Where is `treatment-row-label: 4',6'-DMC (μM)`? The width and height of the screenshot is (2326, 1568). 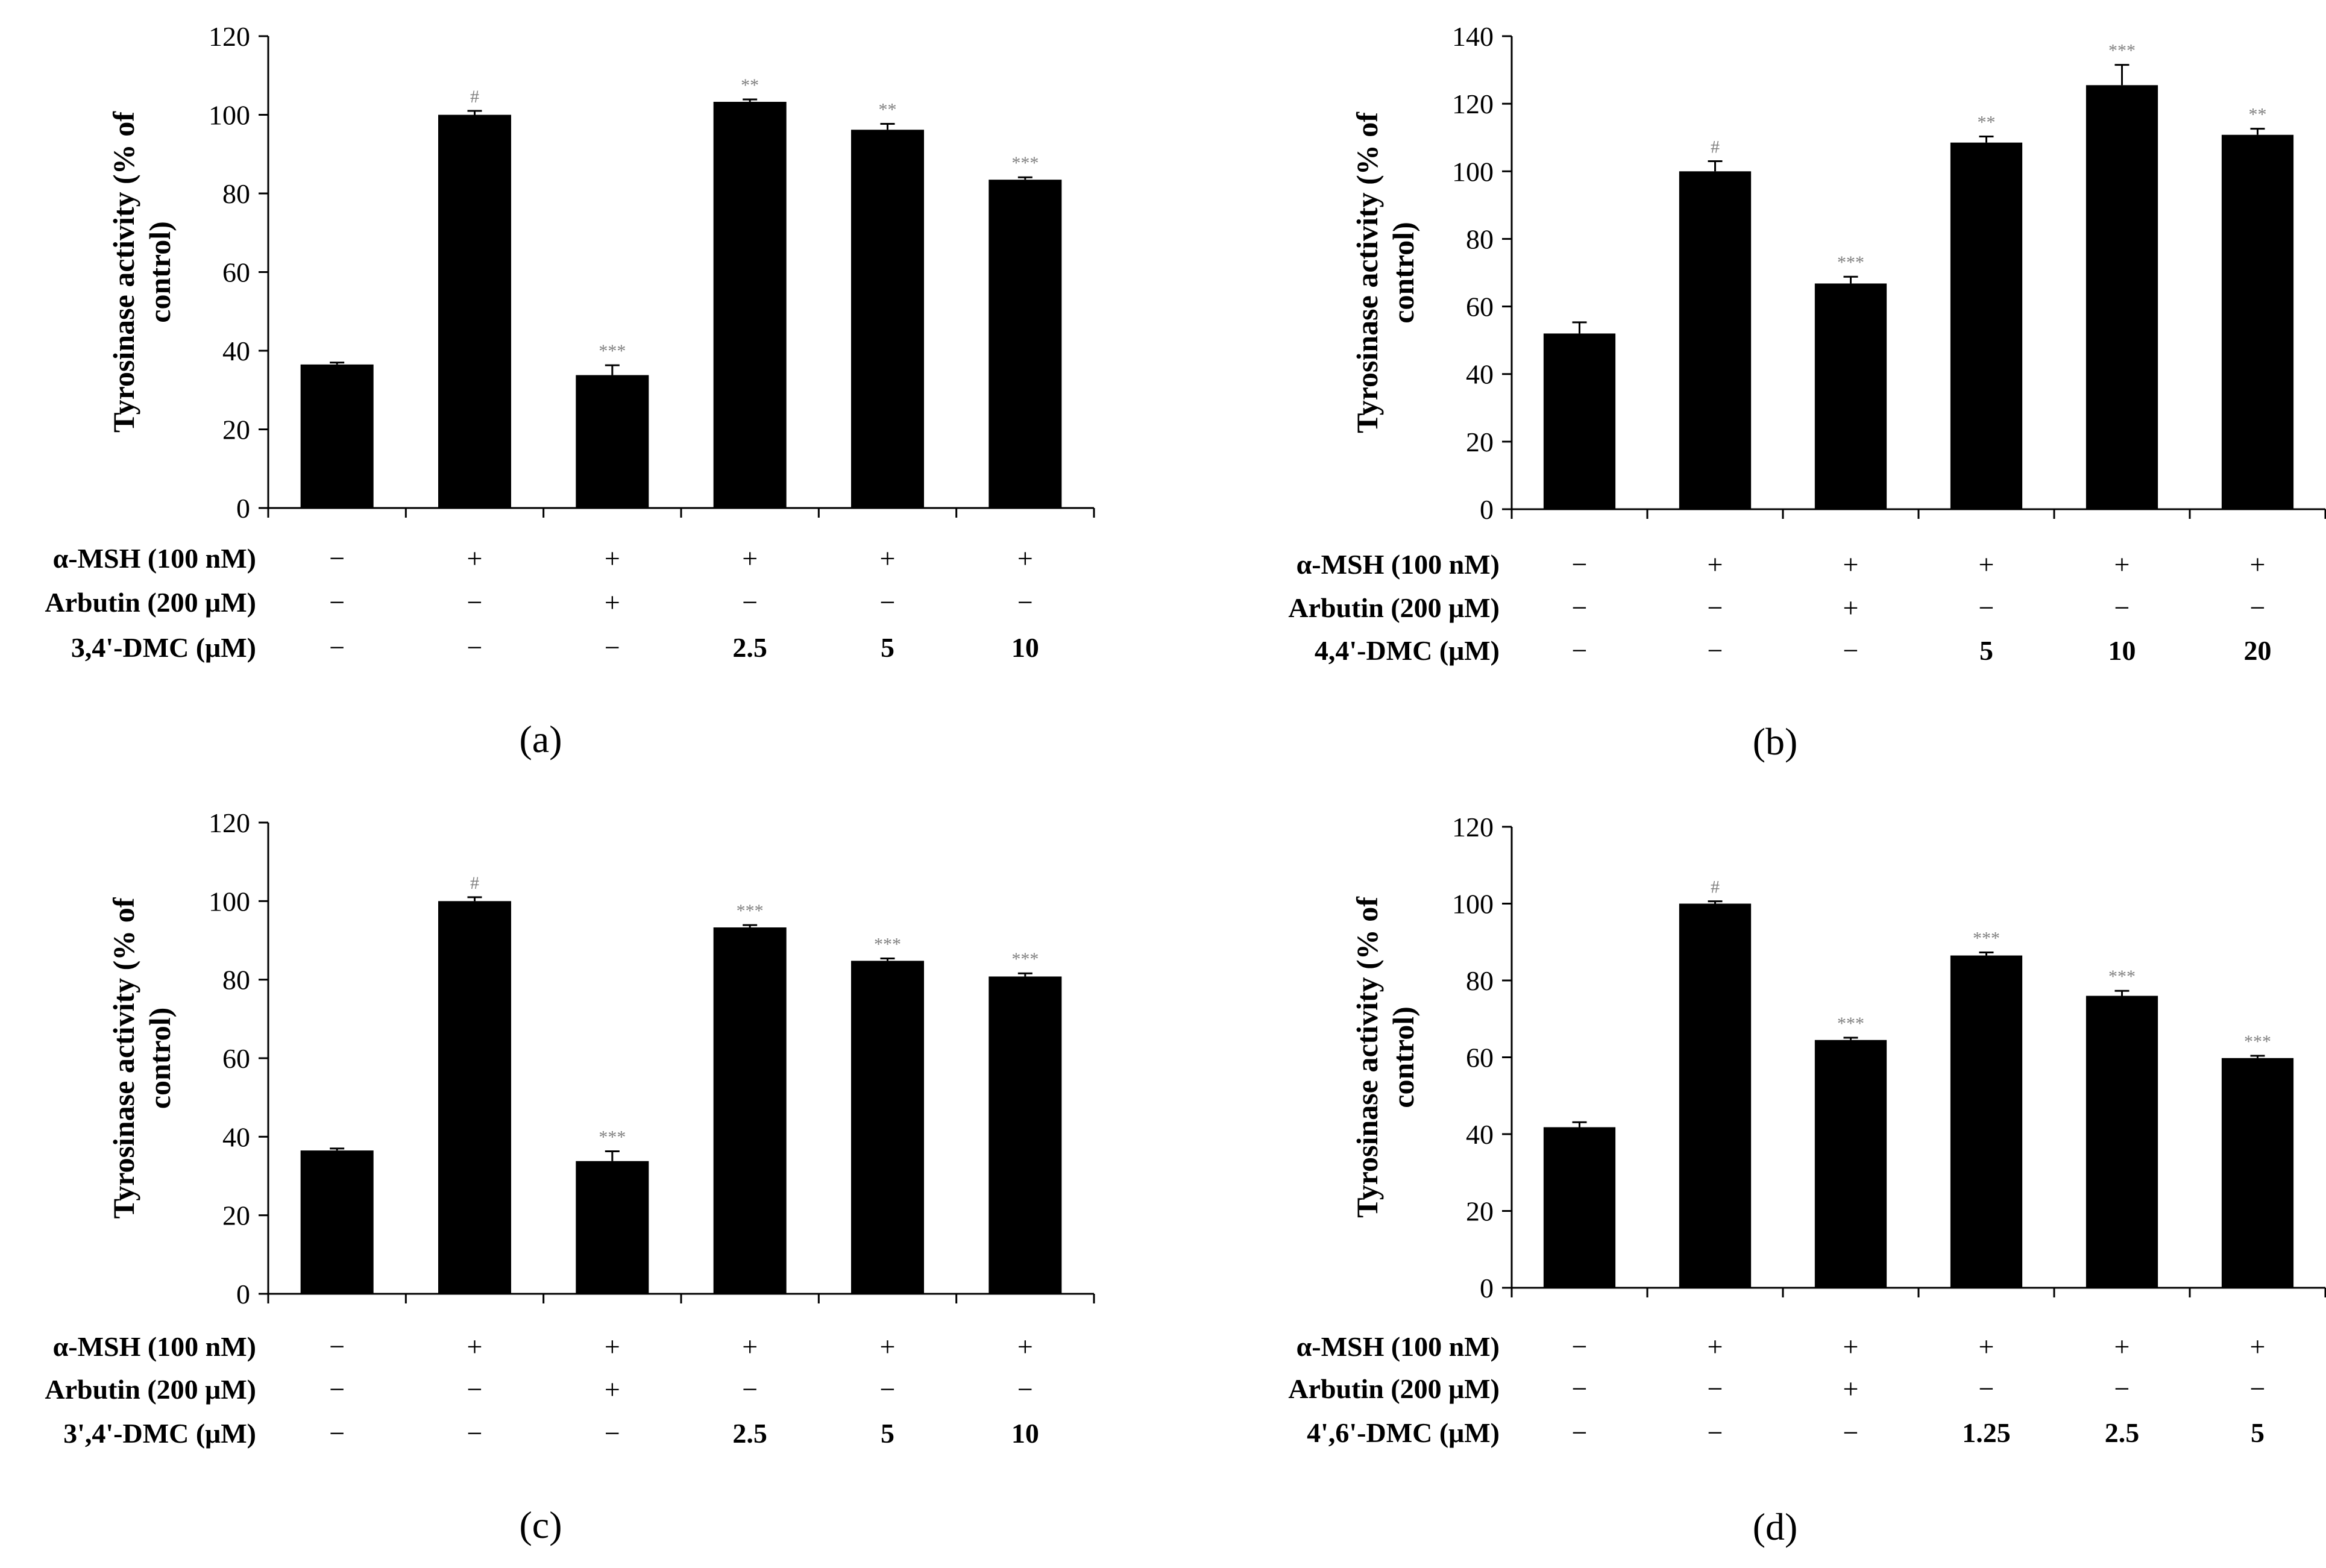
treatment-row-label: 4',6'-DMC (μM) is located at coordinates (1403, 1432).